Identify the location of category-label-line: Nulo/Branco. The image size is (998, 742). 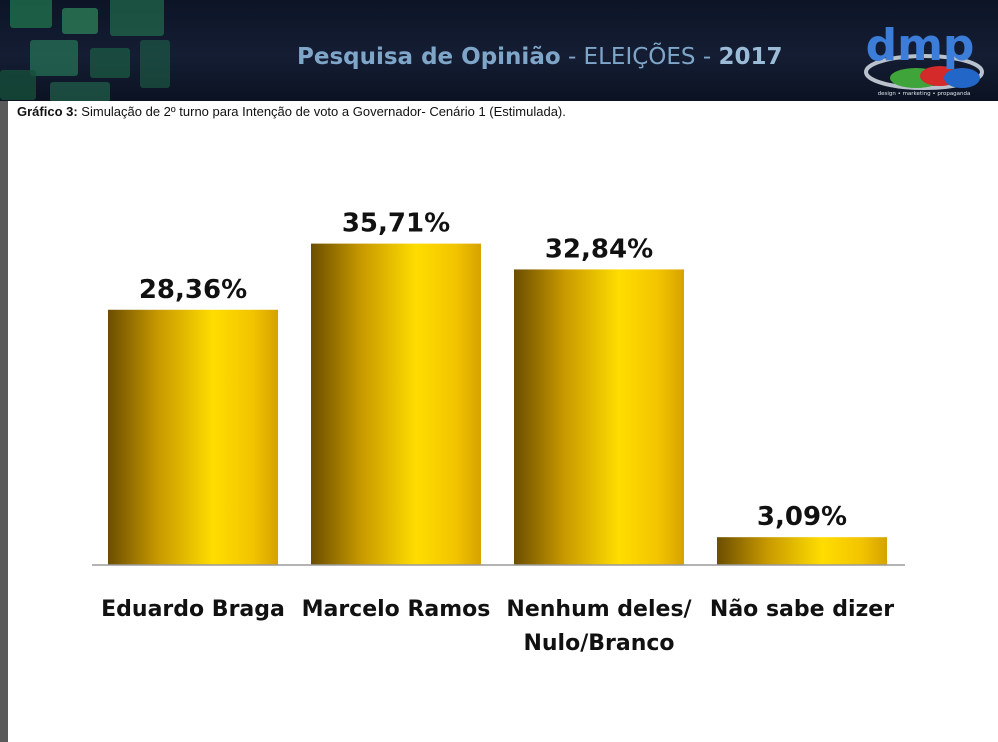
(599, 643).